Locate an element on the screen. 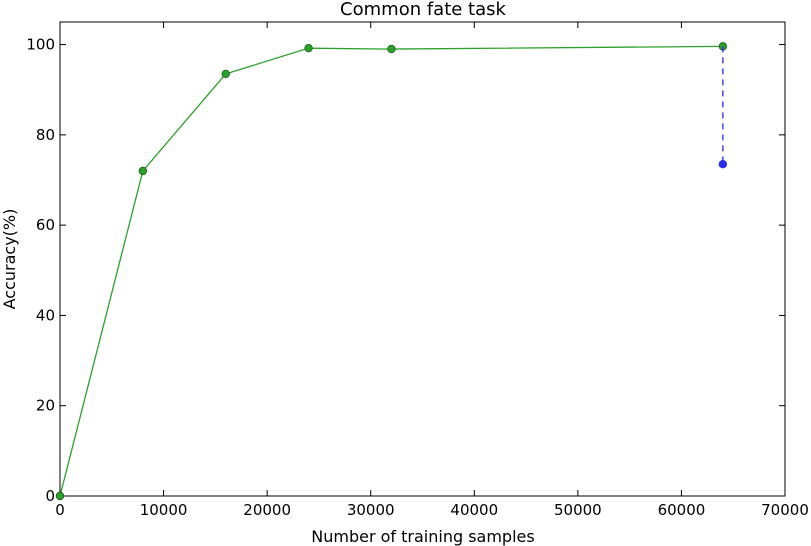 The image size is (811, 546). x-tick-label: 60000 is located at coordinates (682, 510).